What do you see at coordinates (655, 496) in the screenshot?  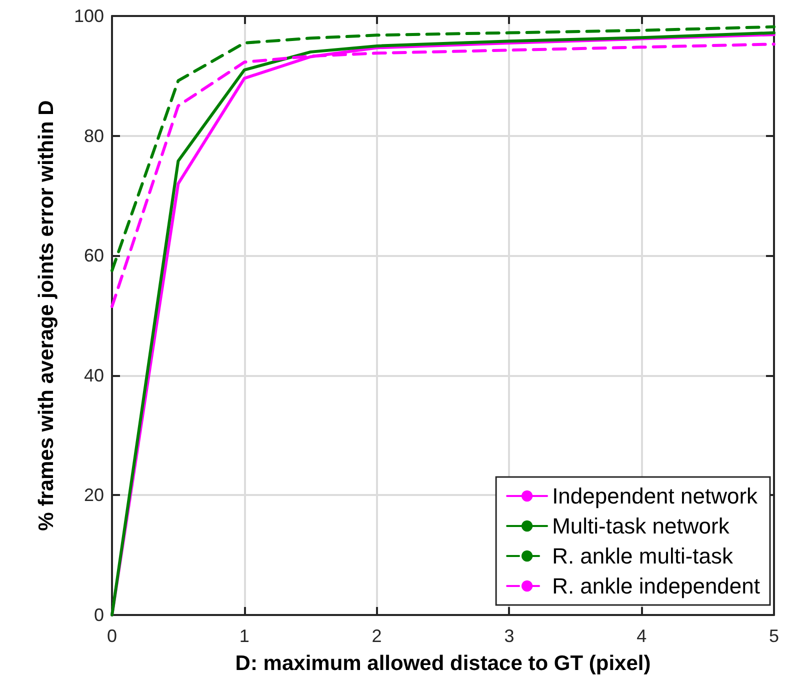 I see `legend-label: Independent network` at bounding box center [655, 496].